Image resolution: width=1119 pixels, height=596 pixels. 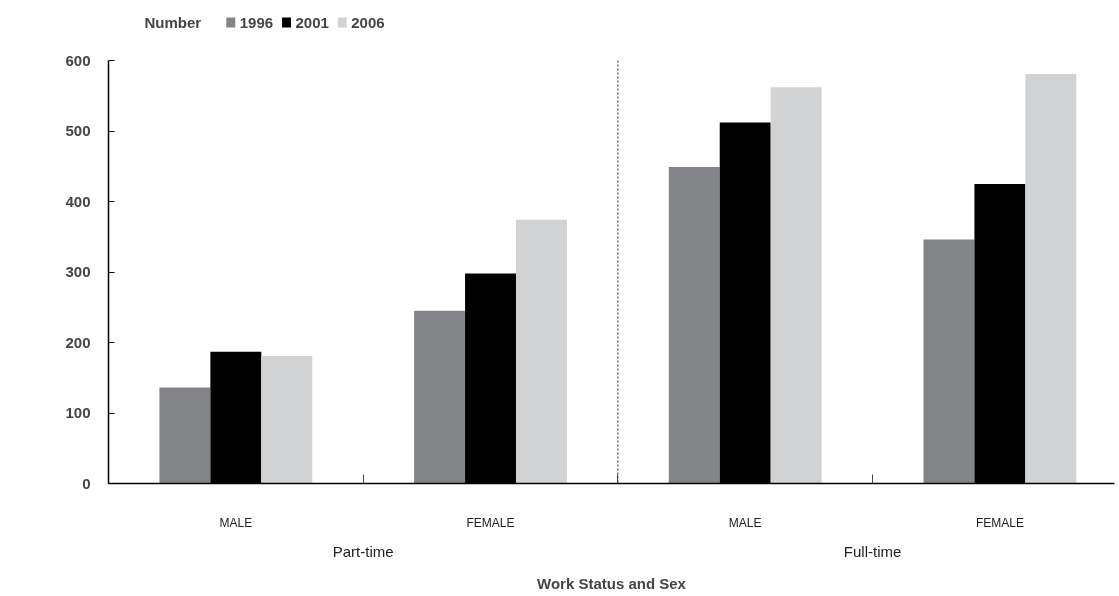 What do you see at coordinates (78, 342) in the screenshot?
I see `y-tick-label: 200` at bounding box center [78, 342].